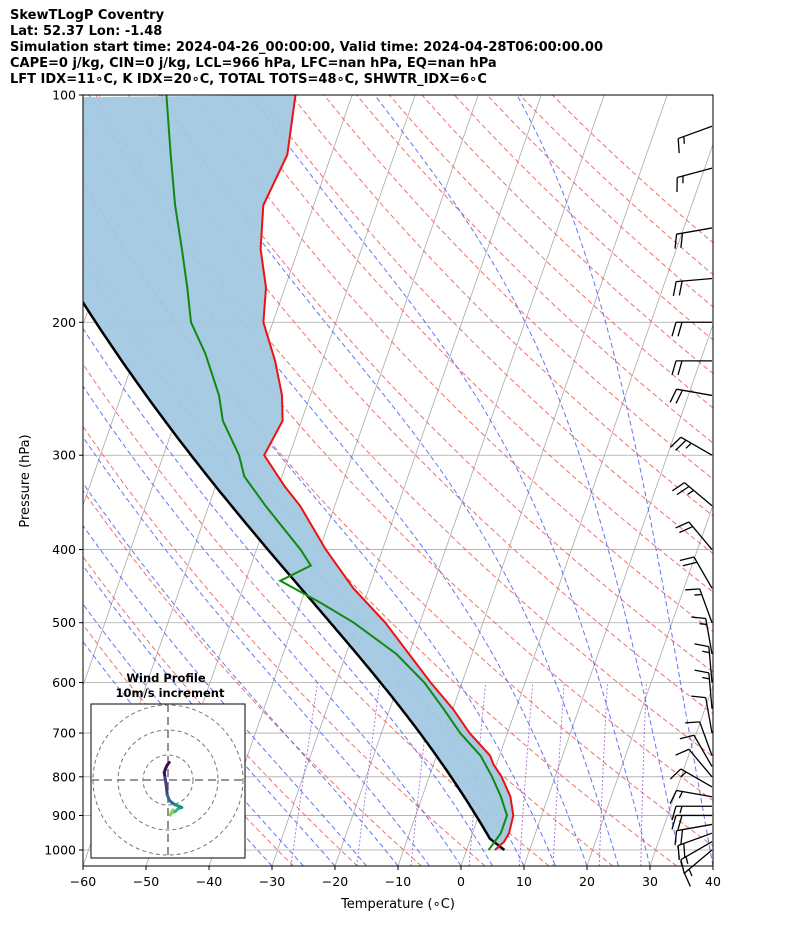 The height and width of the screenshot is (937, 794). What do you see at coordinates (461, 881) in the screenshot?
I see `x-tick-label: 0` at bounding box center [461, 881].